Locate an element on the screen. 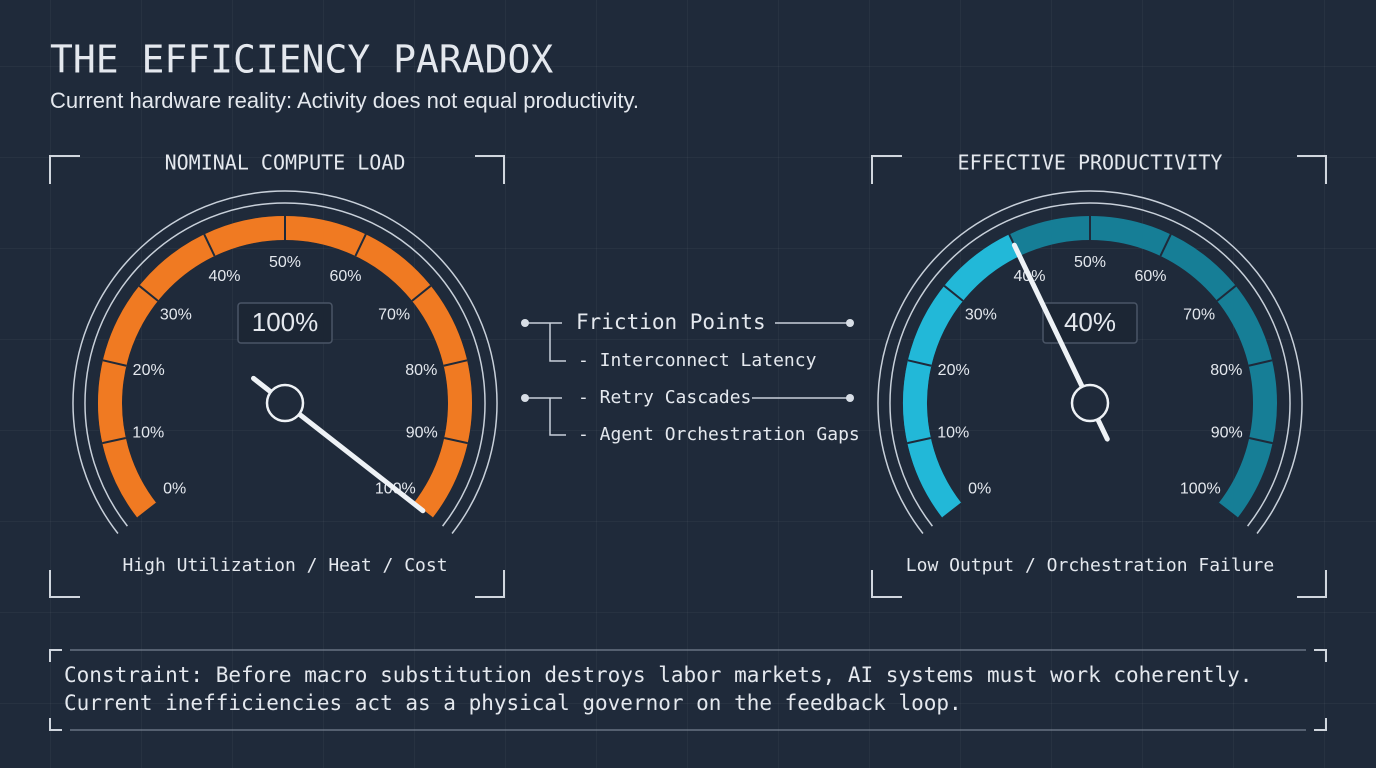 This screenshot has width=1376, height=768. gauge-caption: Low Output / Orchestration Failure is located at coordinates (1090, 565).